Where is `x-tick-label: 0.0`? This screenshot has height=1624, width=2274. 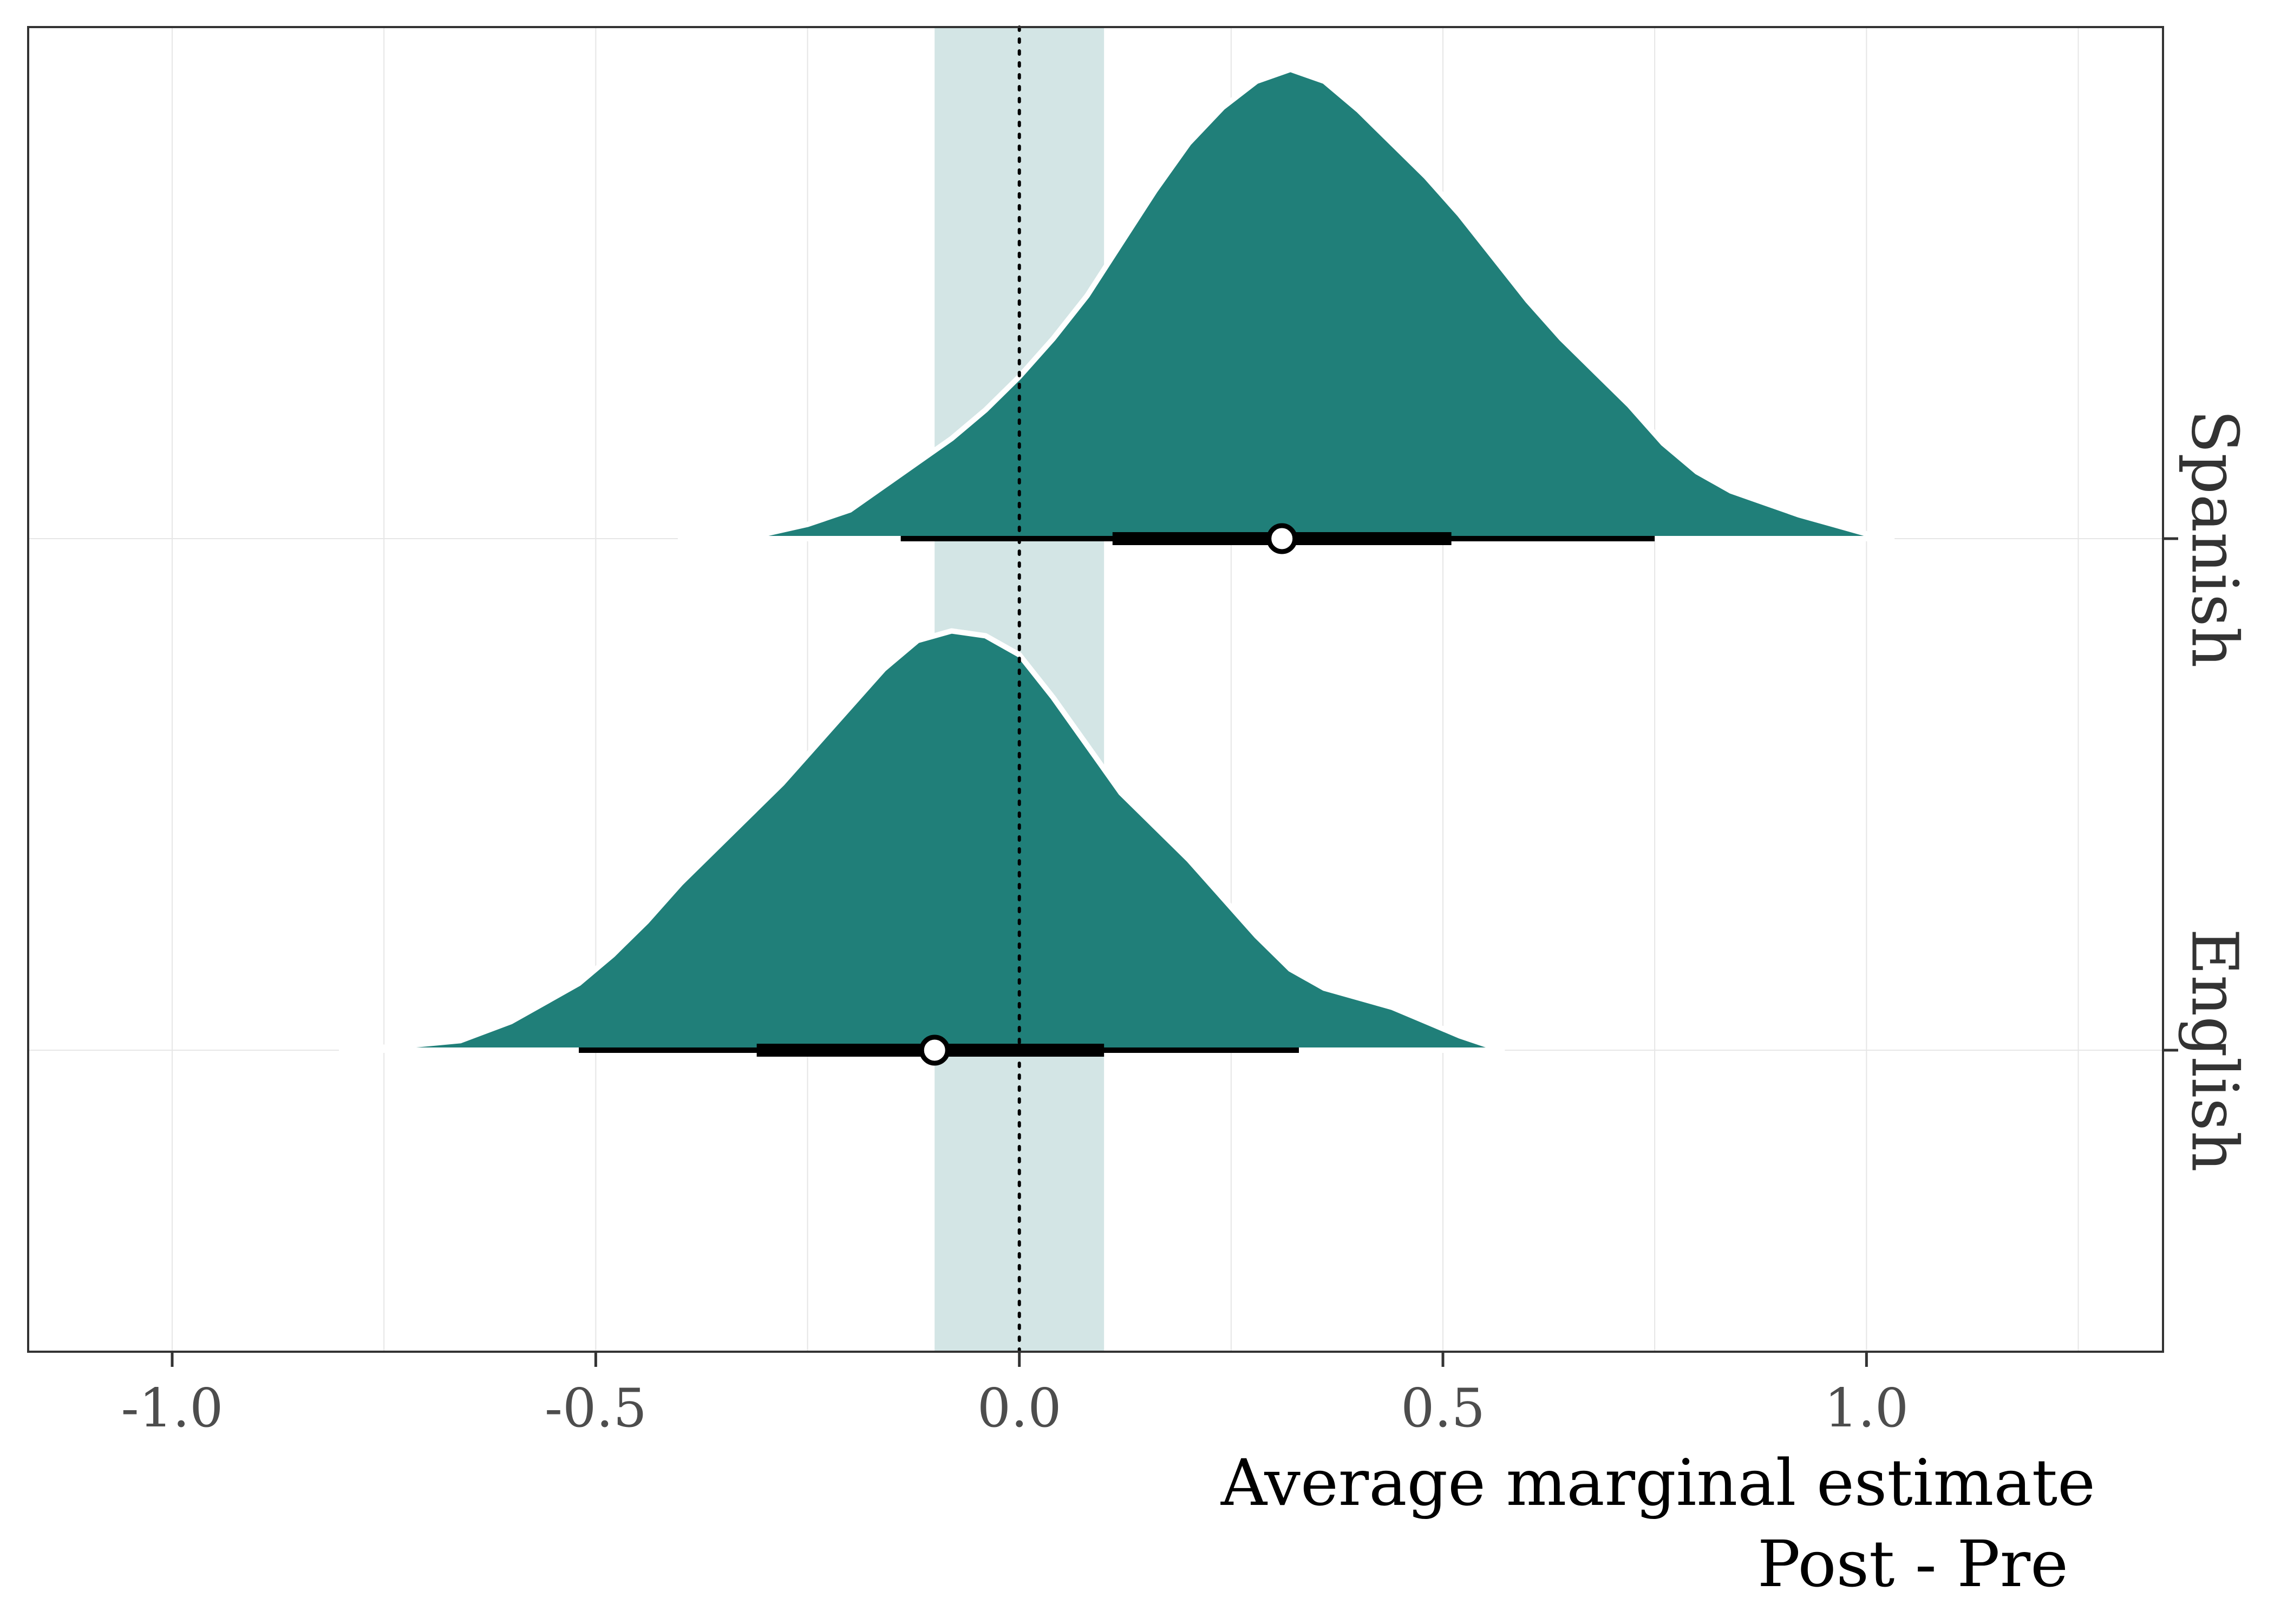 x-tick-label: 0.0 is located at coordinates (1020, 1408).